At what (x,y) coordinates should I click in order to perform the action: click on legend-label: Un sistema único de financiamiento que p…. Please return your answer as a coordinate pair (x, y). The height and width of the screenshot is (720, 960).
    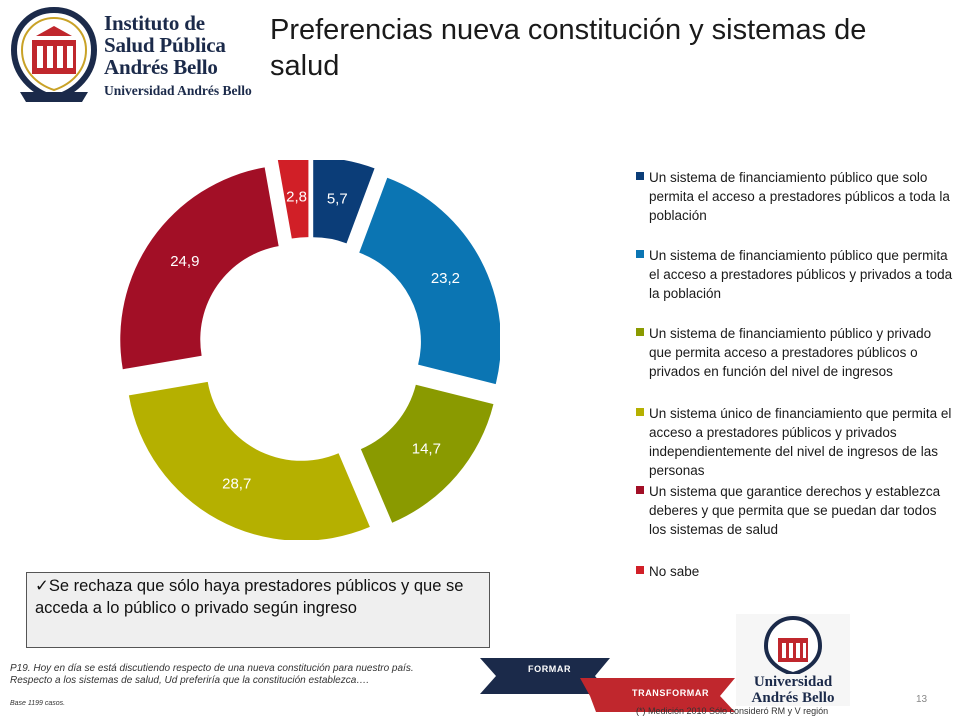
    Looking at the image, I should click on (800, 442).